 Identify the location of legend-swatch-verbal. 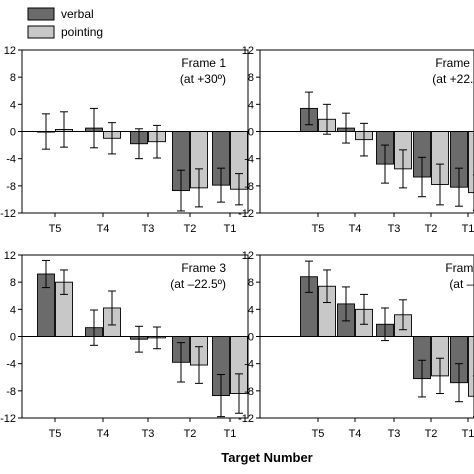
(41, 14).